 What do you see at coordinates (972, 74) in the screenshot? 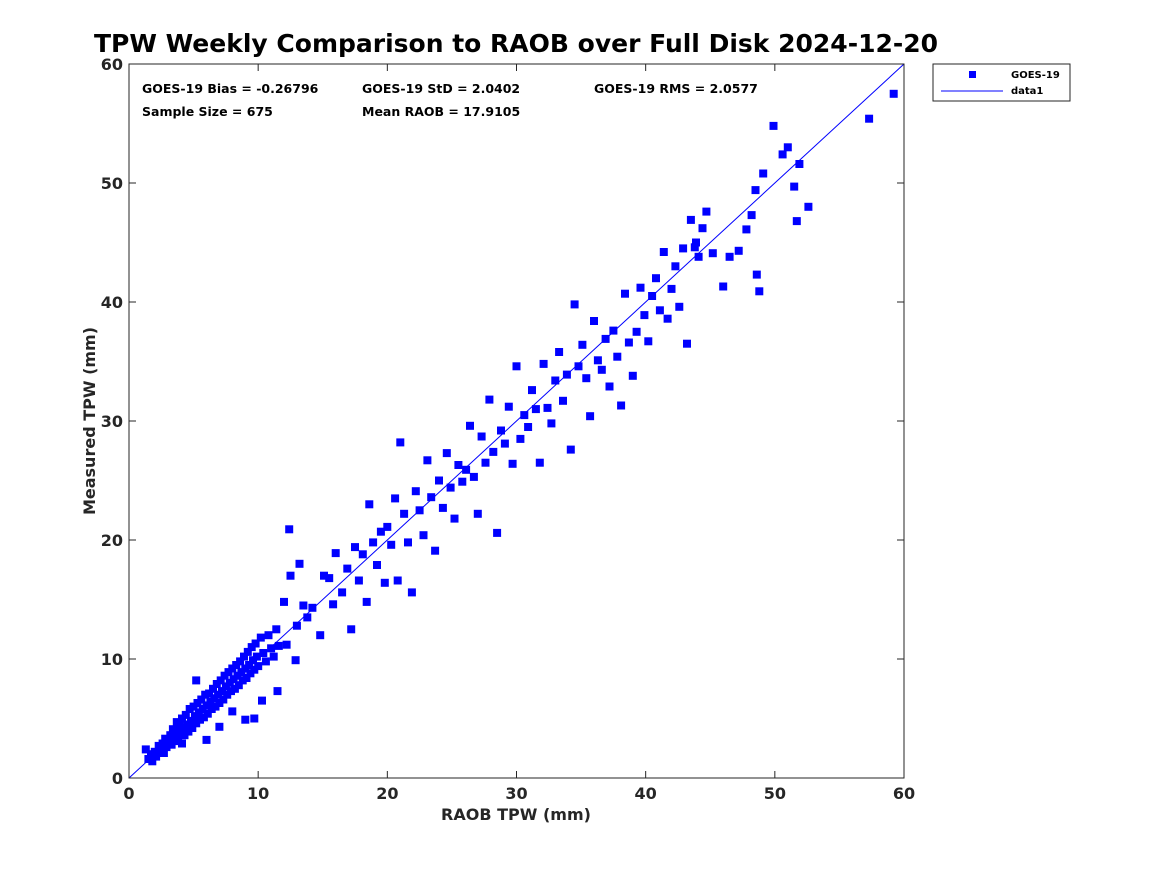
I see `legend-marker-icon` at bounding box center [972, 74].